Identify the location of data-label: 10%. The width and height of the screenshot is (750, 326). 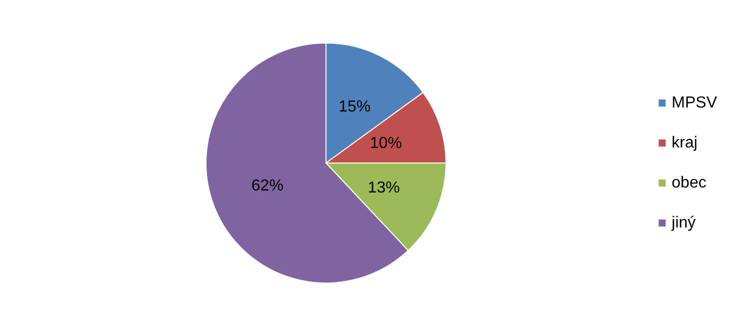
(386, 143).